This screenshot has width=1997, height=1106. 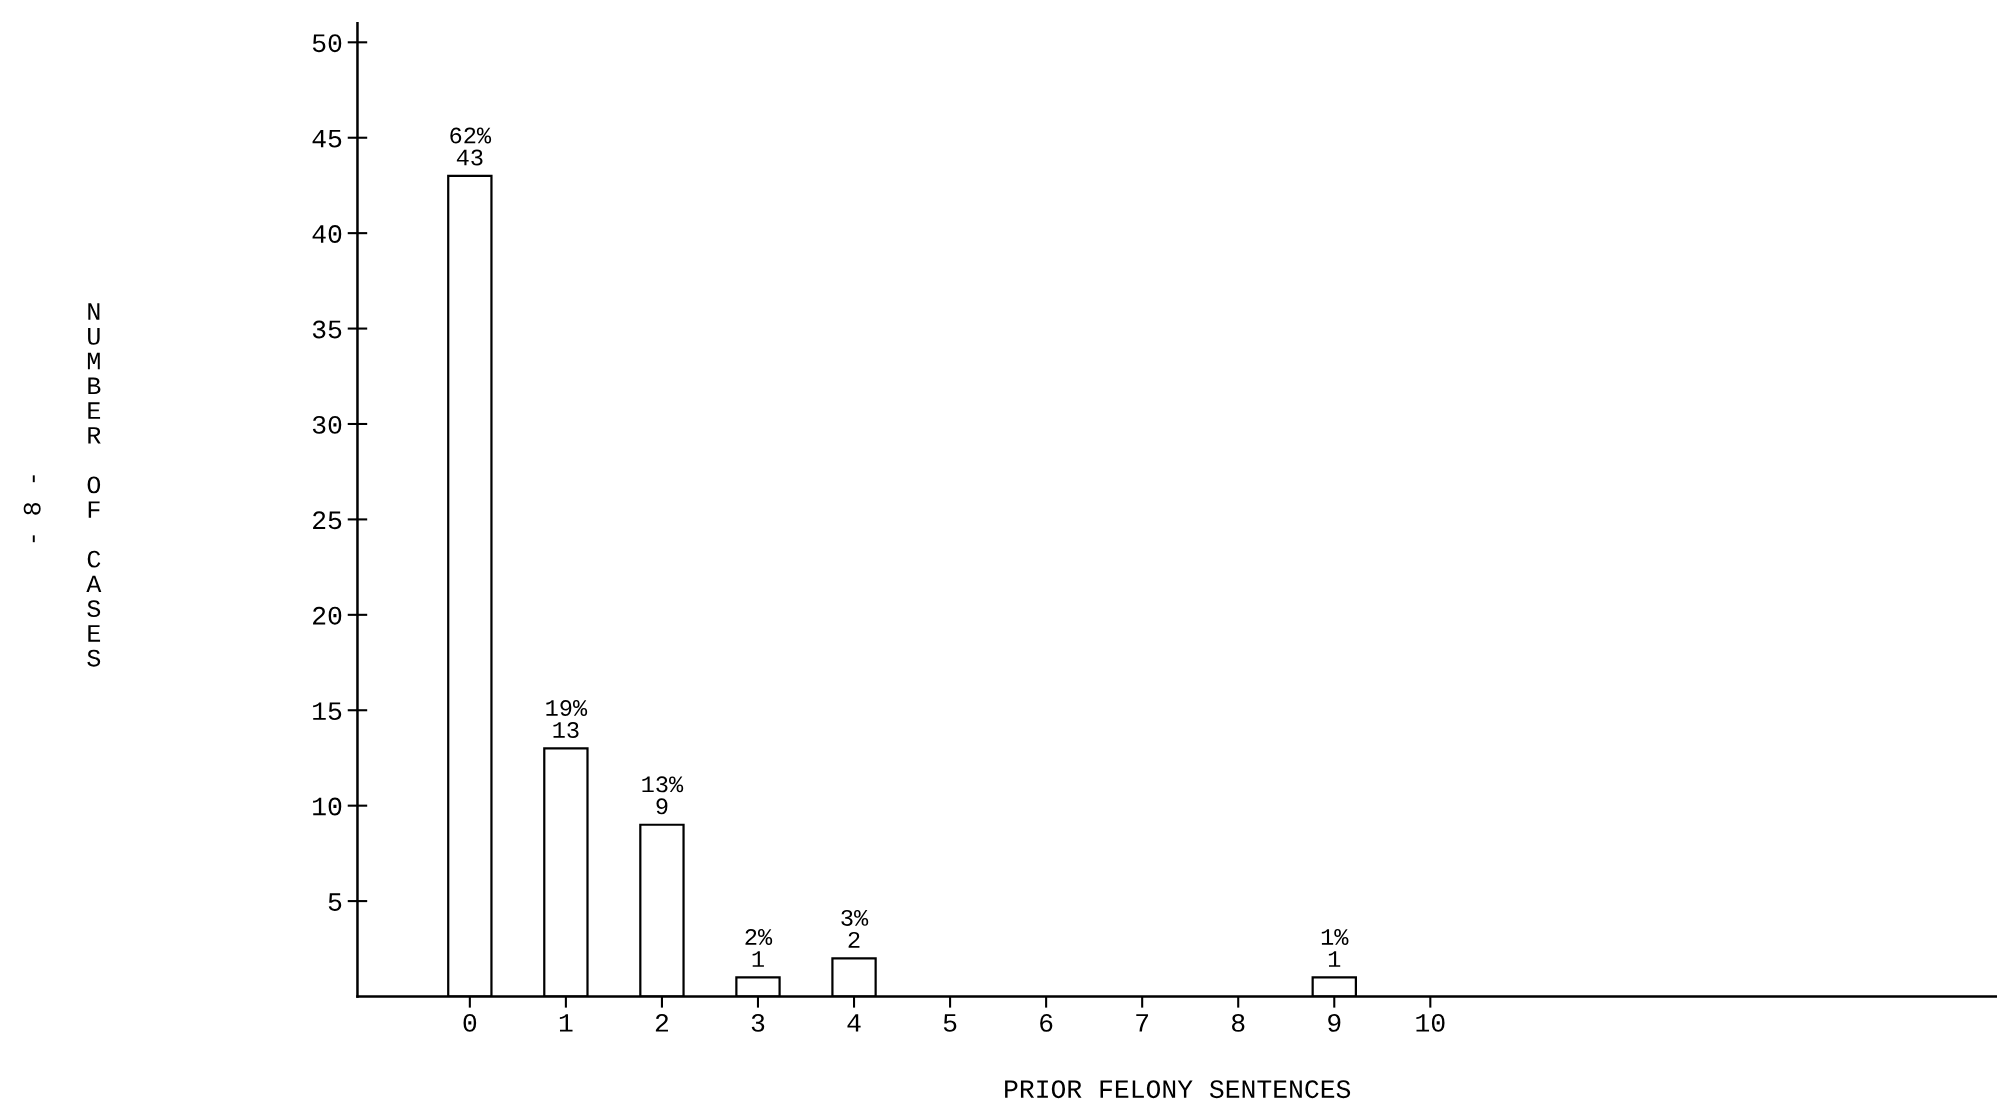 What do you see at coordinates (1238, 1022) in the screenshot?
I see `x-tick-label: 8` at bounding box center [1238, 1022].